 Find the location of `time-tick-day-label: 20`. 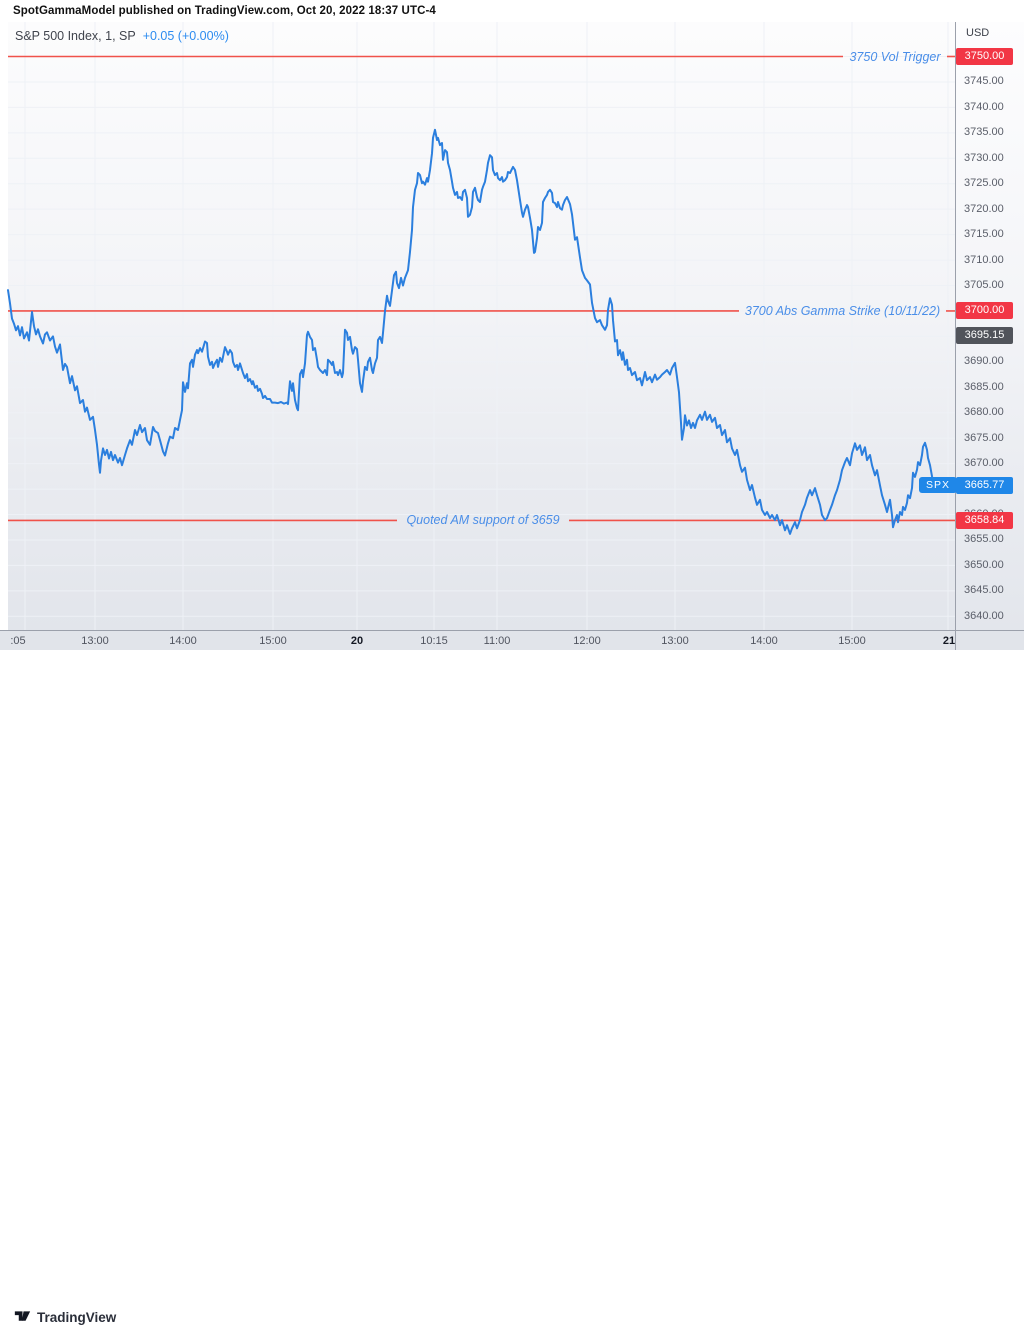

time-tick-day-label: 20 is located at coordinates (357, 641).